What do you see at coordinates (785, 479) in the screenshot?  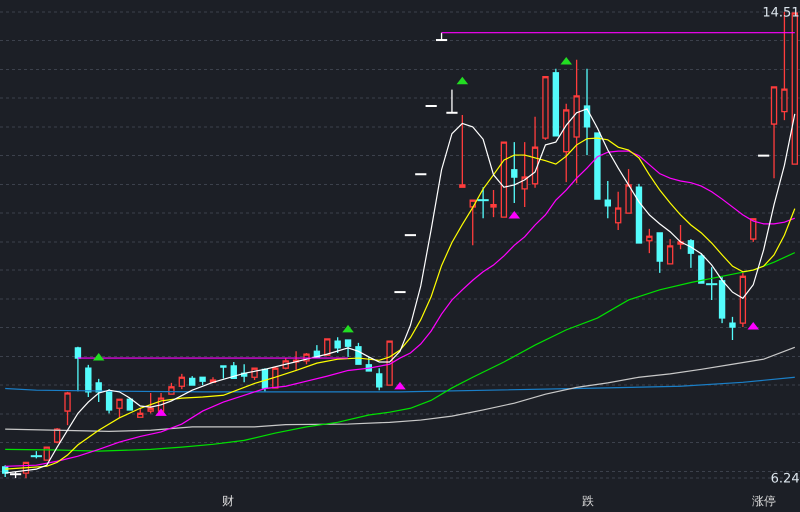 I see `y-tick-label: 6.24` at bounding box center [785, 479].